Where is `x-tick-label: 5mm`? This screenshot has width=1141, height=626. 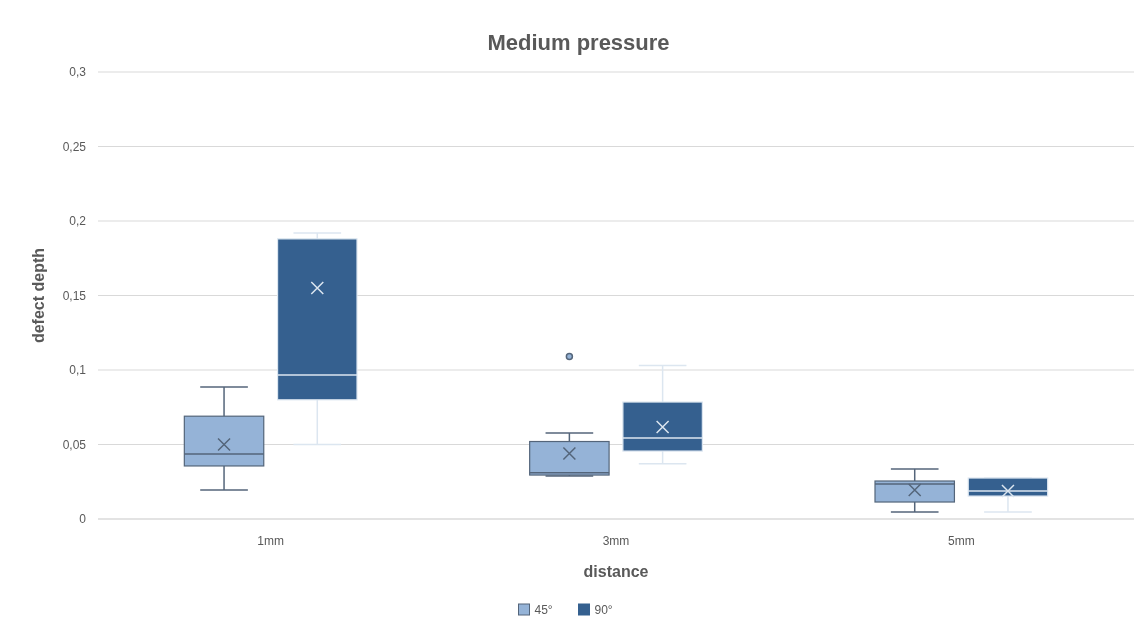 x-tick-label: 5mm is located at coordinates (961, 541).